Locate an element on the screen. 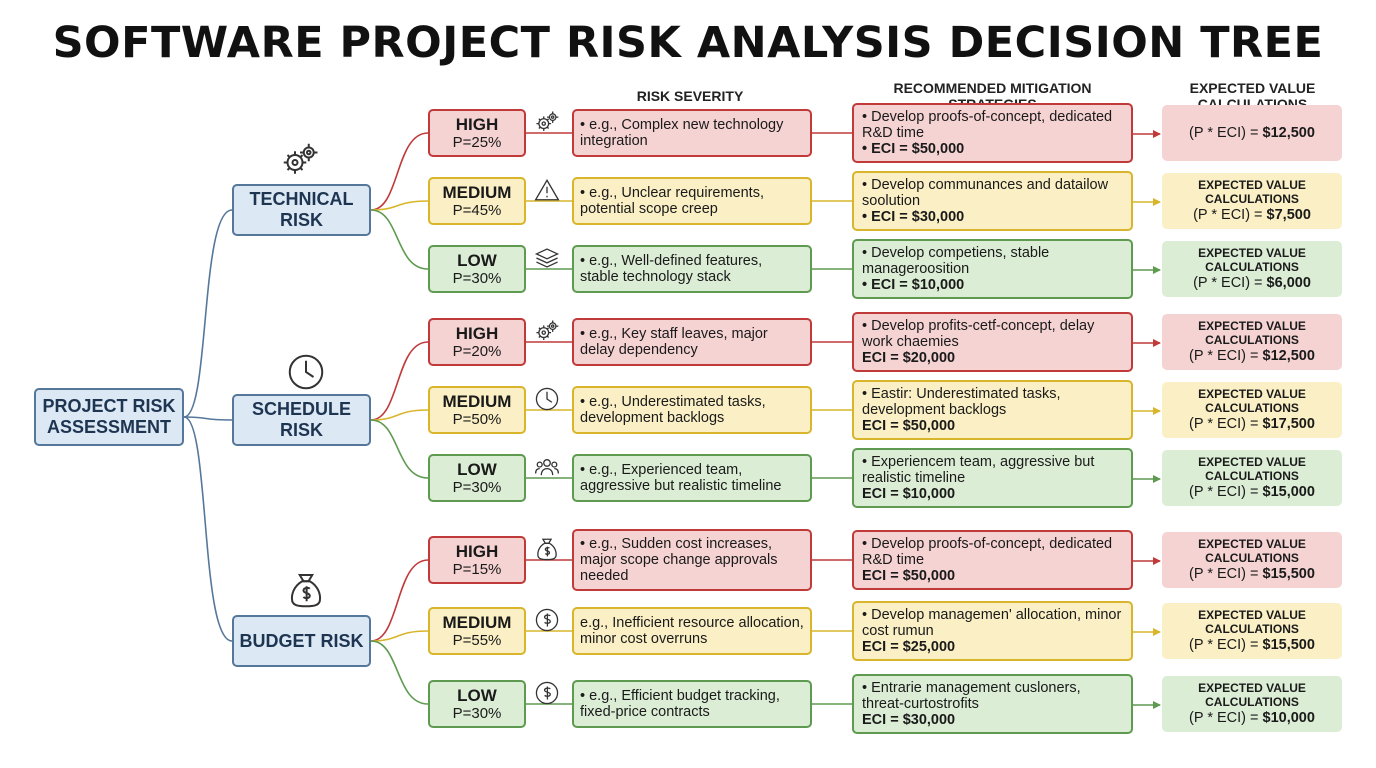 The height and width of the screenshot is (768, 1376). severity-node: HIGH P=25% is located at coordinates (477, 133).